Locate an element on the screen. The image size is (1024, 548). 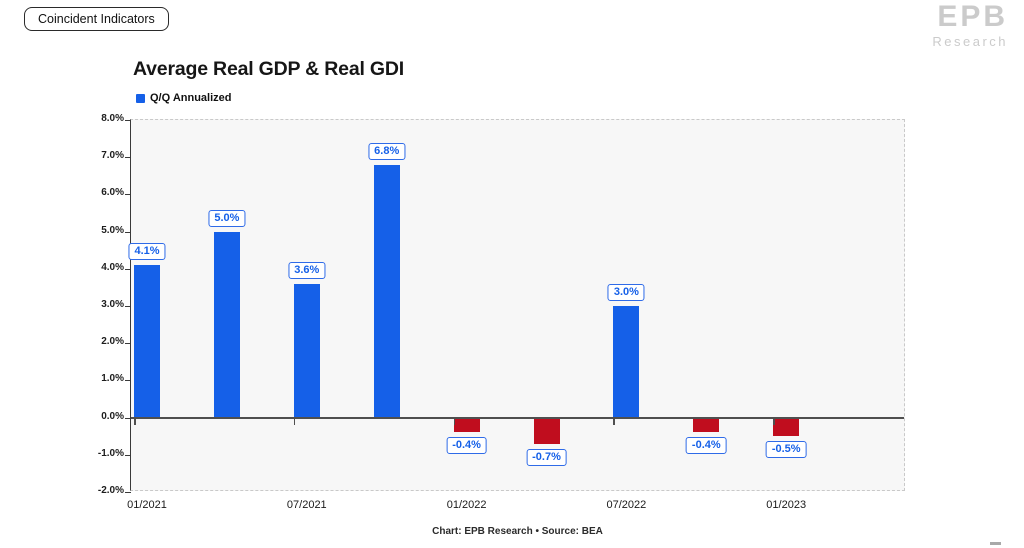
x-axis-label: 07/2021 is located at coordinates (306, 505).